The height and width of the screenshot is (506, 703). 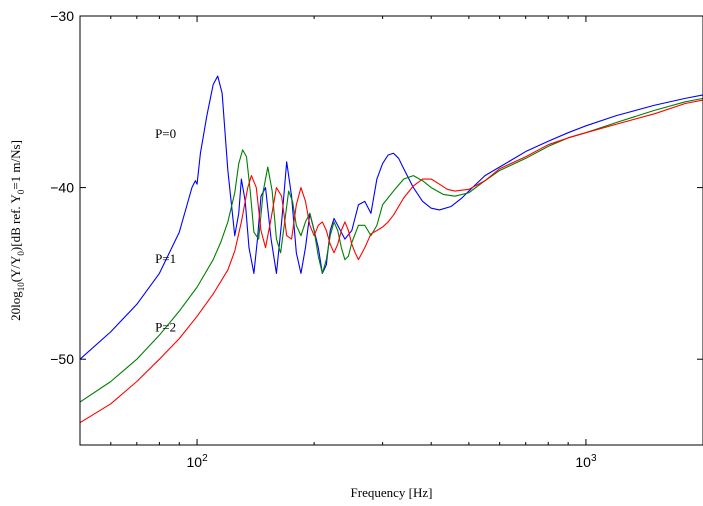 What do you see at coordinates (165, 133) in the screenshot?
I see `series-annotation: P=0` at bounding box center [165, 133].